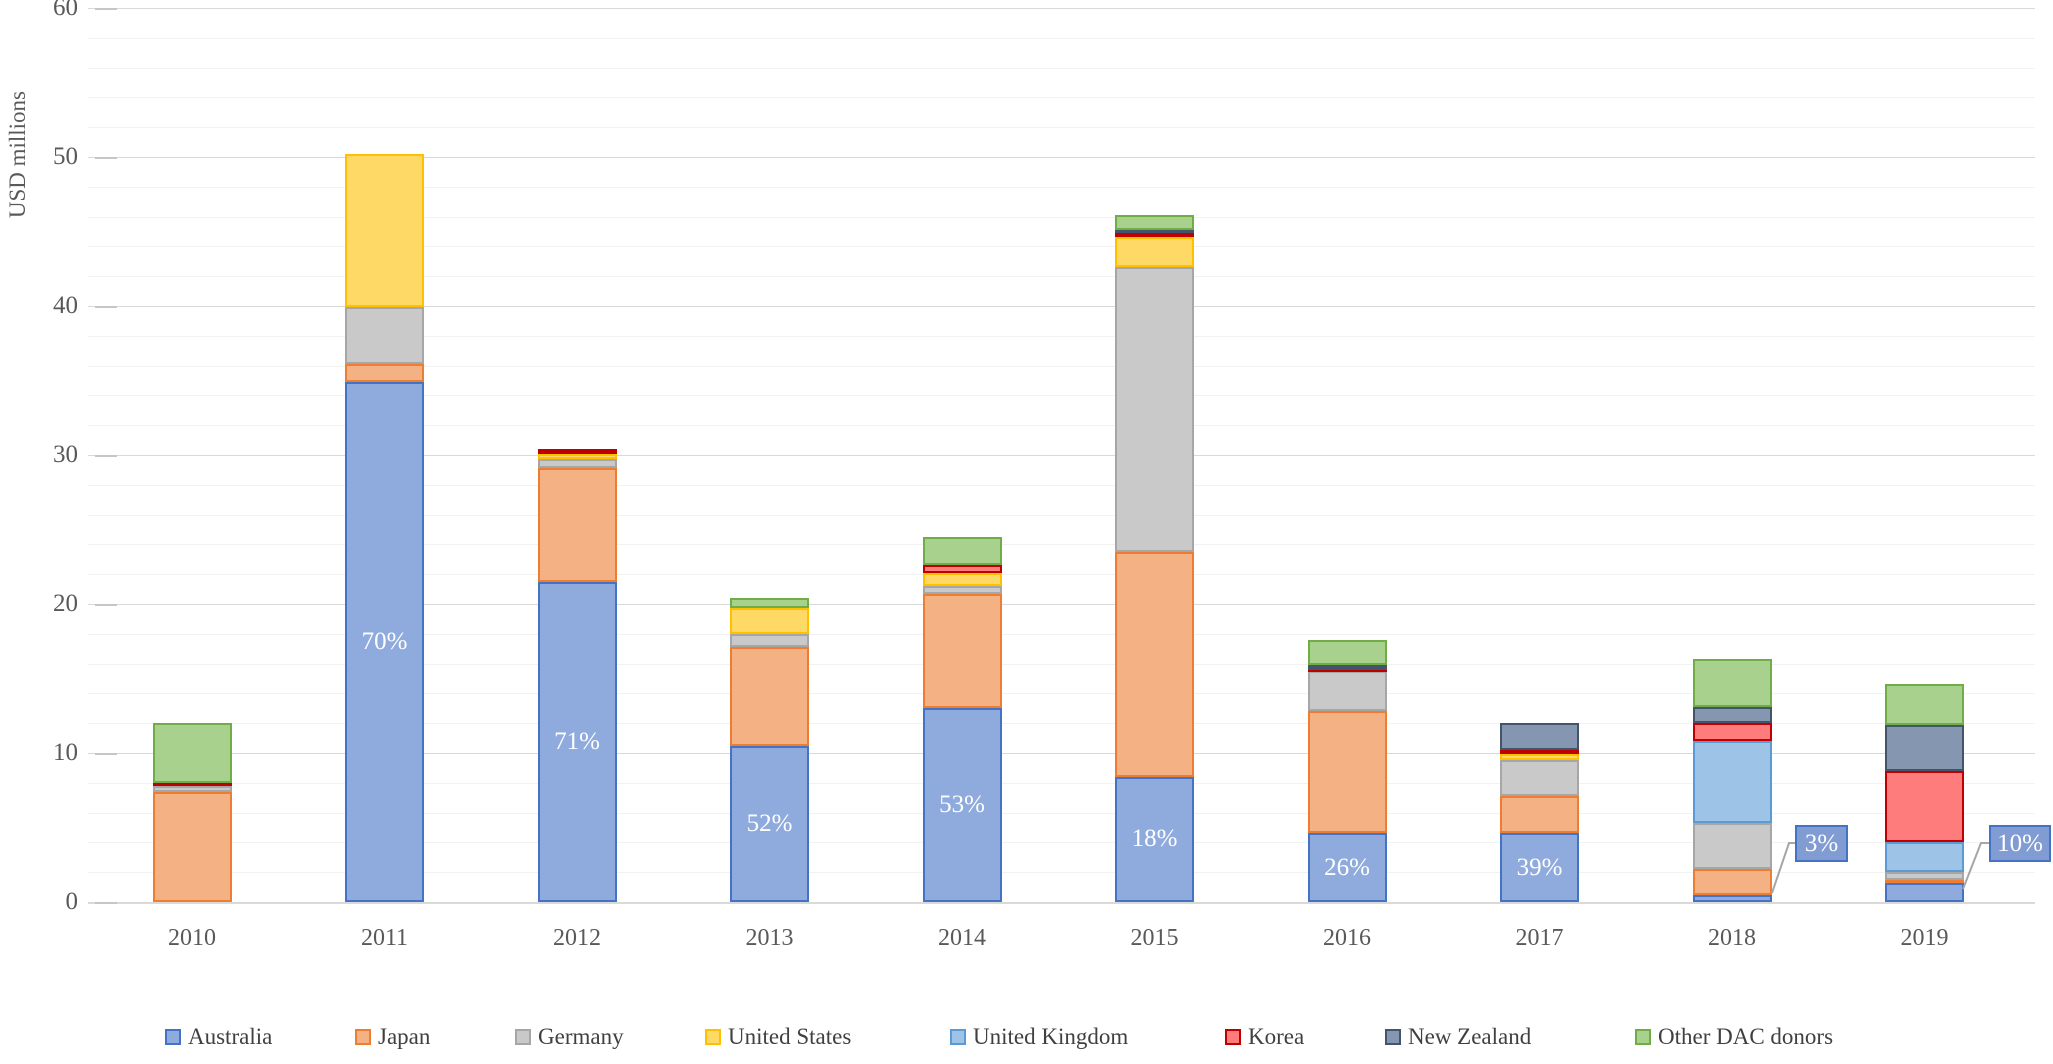  Describe the element at coordinates (384, 938) in the screenshot. I see `x-category-label: 2011` at that location.